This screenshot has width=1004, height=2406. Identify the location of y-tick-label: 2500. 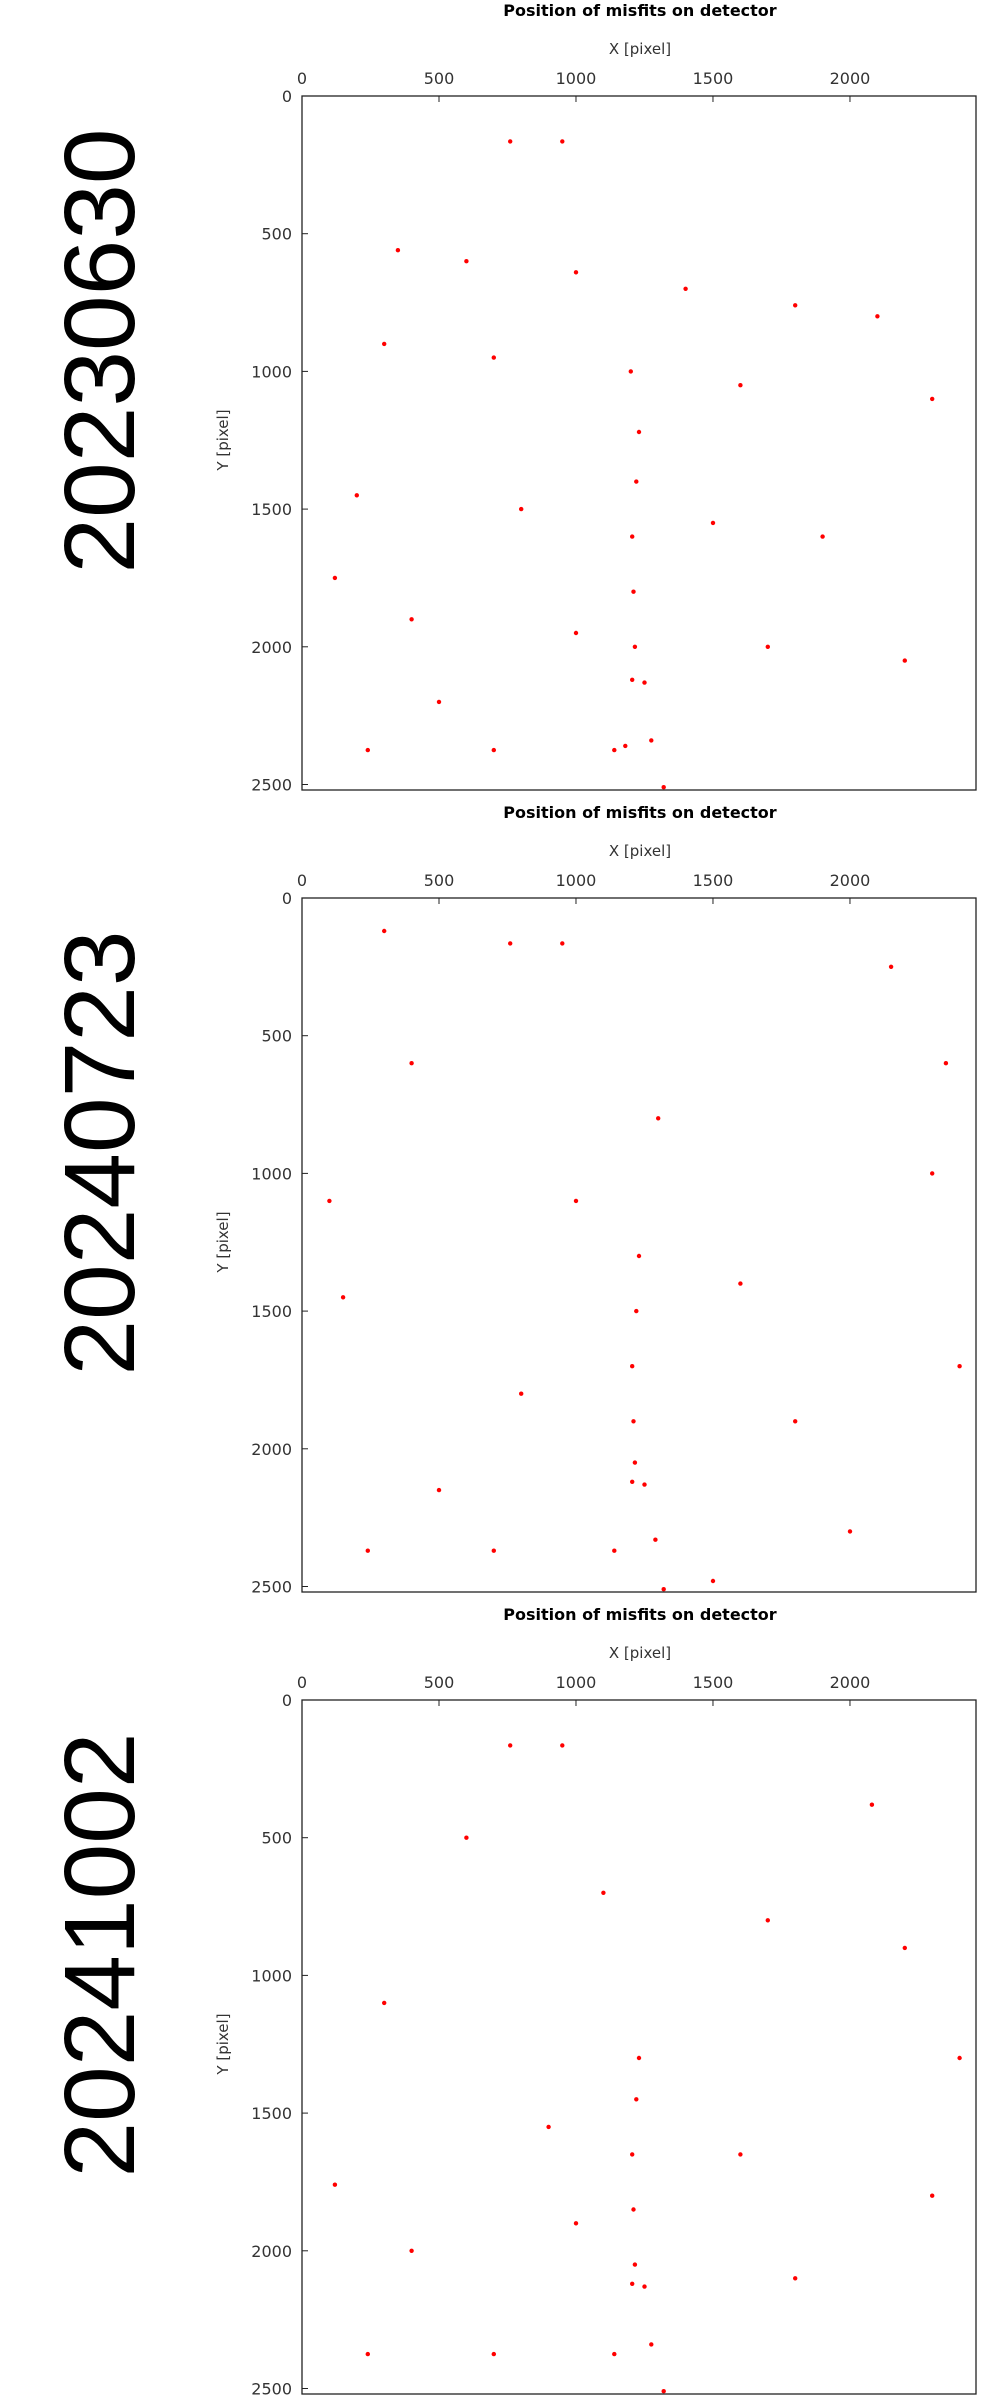
(271, 784).